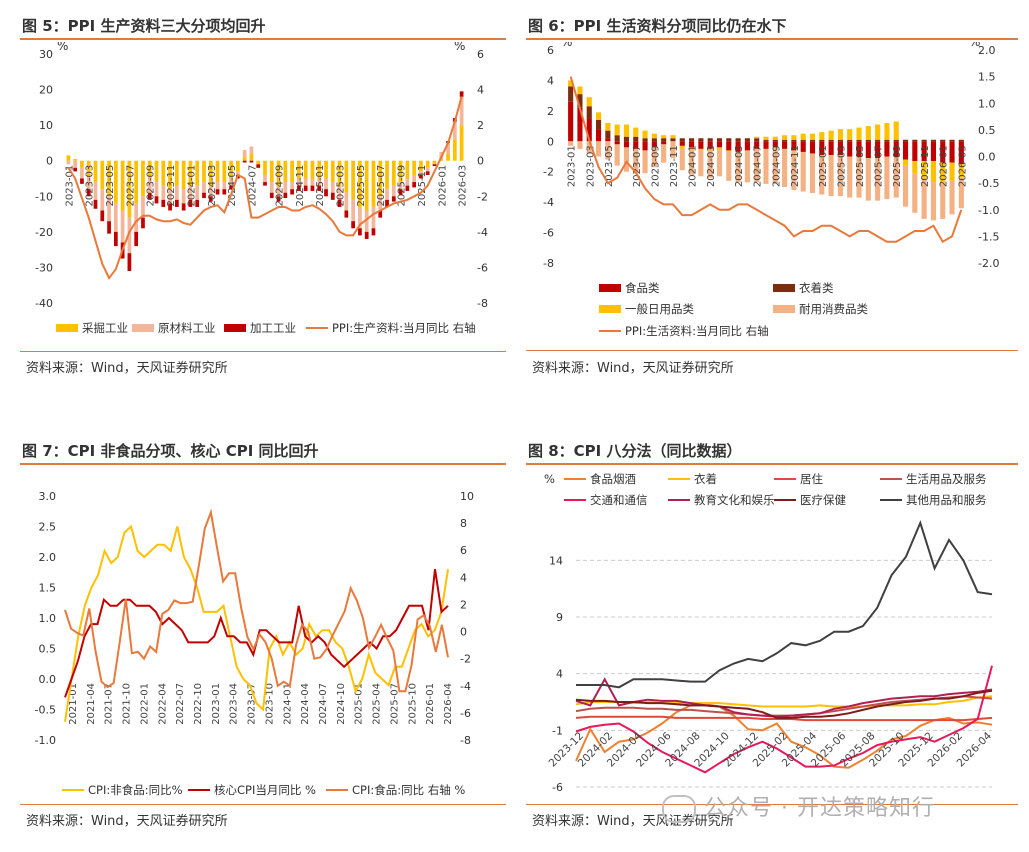 Image resolution: width=1029 pixels, height=852 pixels. What do you see at coordinates (287, 704) in the screenshot?
I see `x-tick-label: 2024-01` at bounding box center [287, 704].